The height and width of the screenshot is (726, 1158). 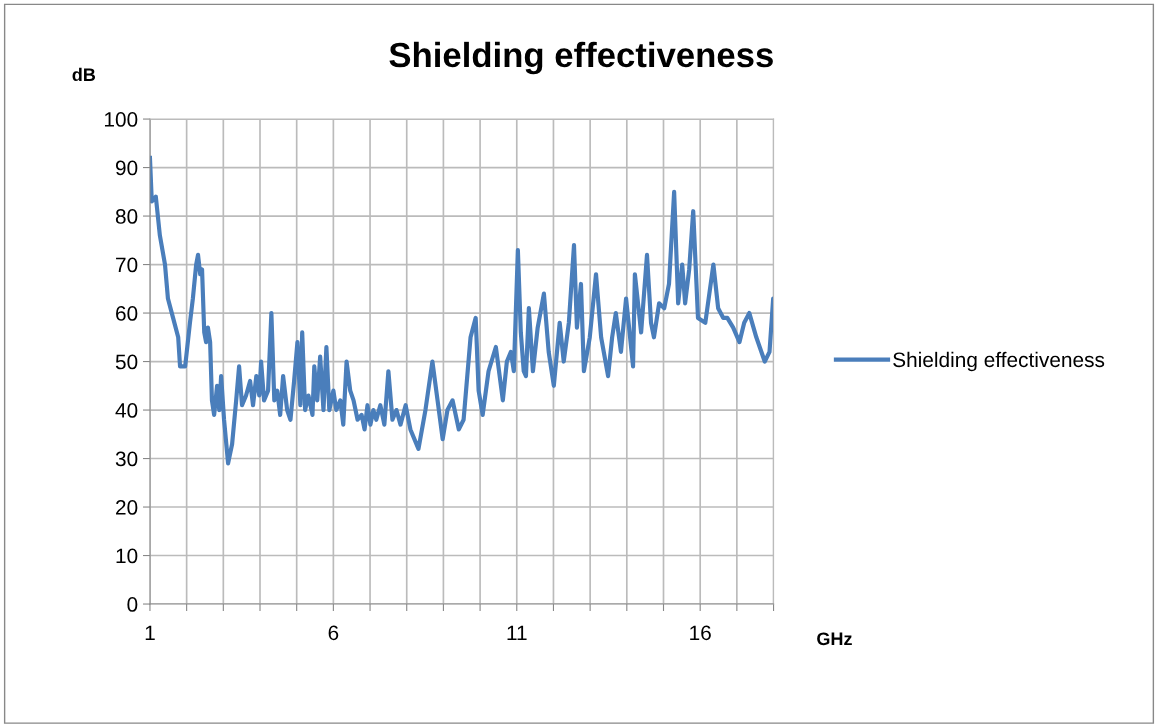 What do you see at coordinates (126, 410) in the screenshot?
I see `y-tick-label: 40` at bounding box center [126, 410].